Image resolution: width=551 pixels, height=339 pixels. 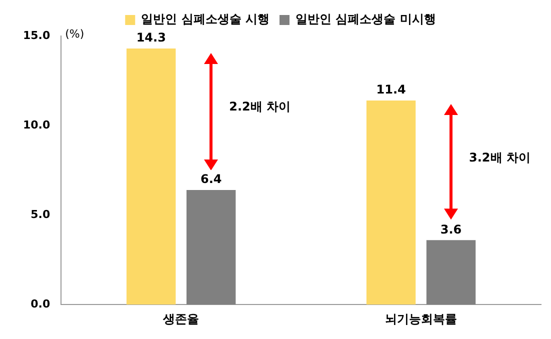 What do you see at coordinates (151, 37) in the screenshot?
I see `data-label: 14.3` at bounding box center [151, 37].